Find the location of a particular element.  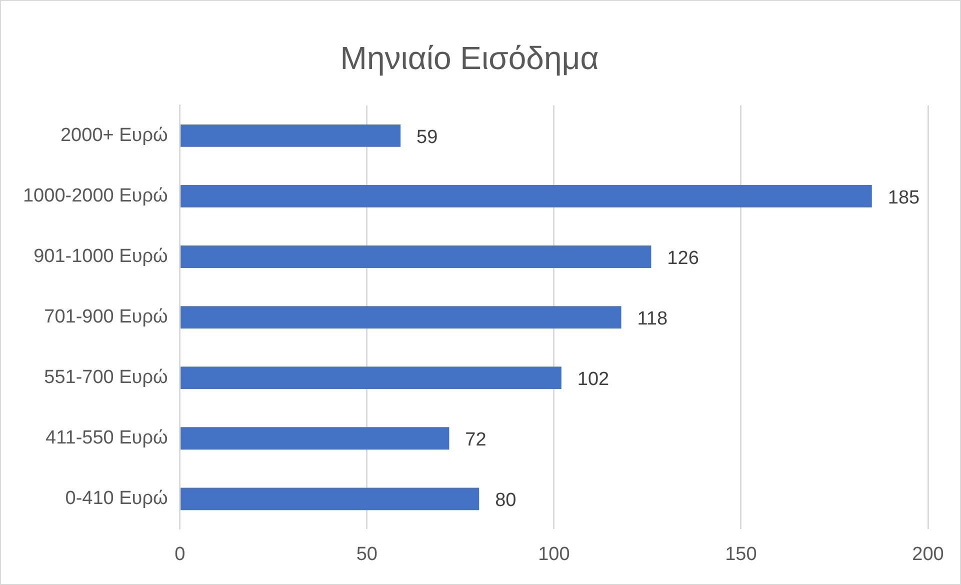

data-label: 59 is located at coordinates (427, 137).